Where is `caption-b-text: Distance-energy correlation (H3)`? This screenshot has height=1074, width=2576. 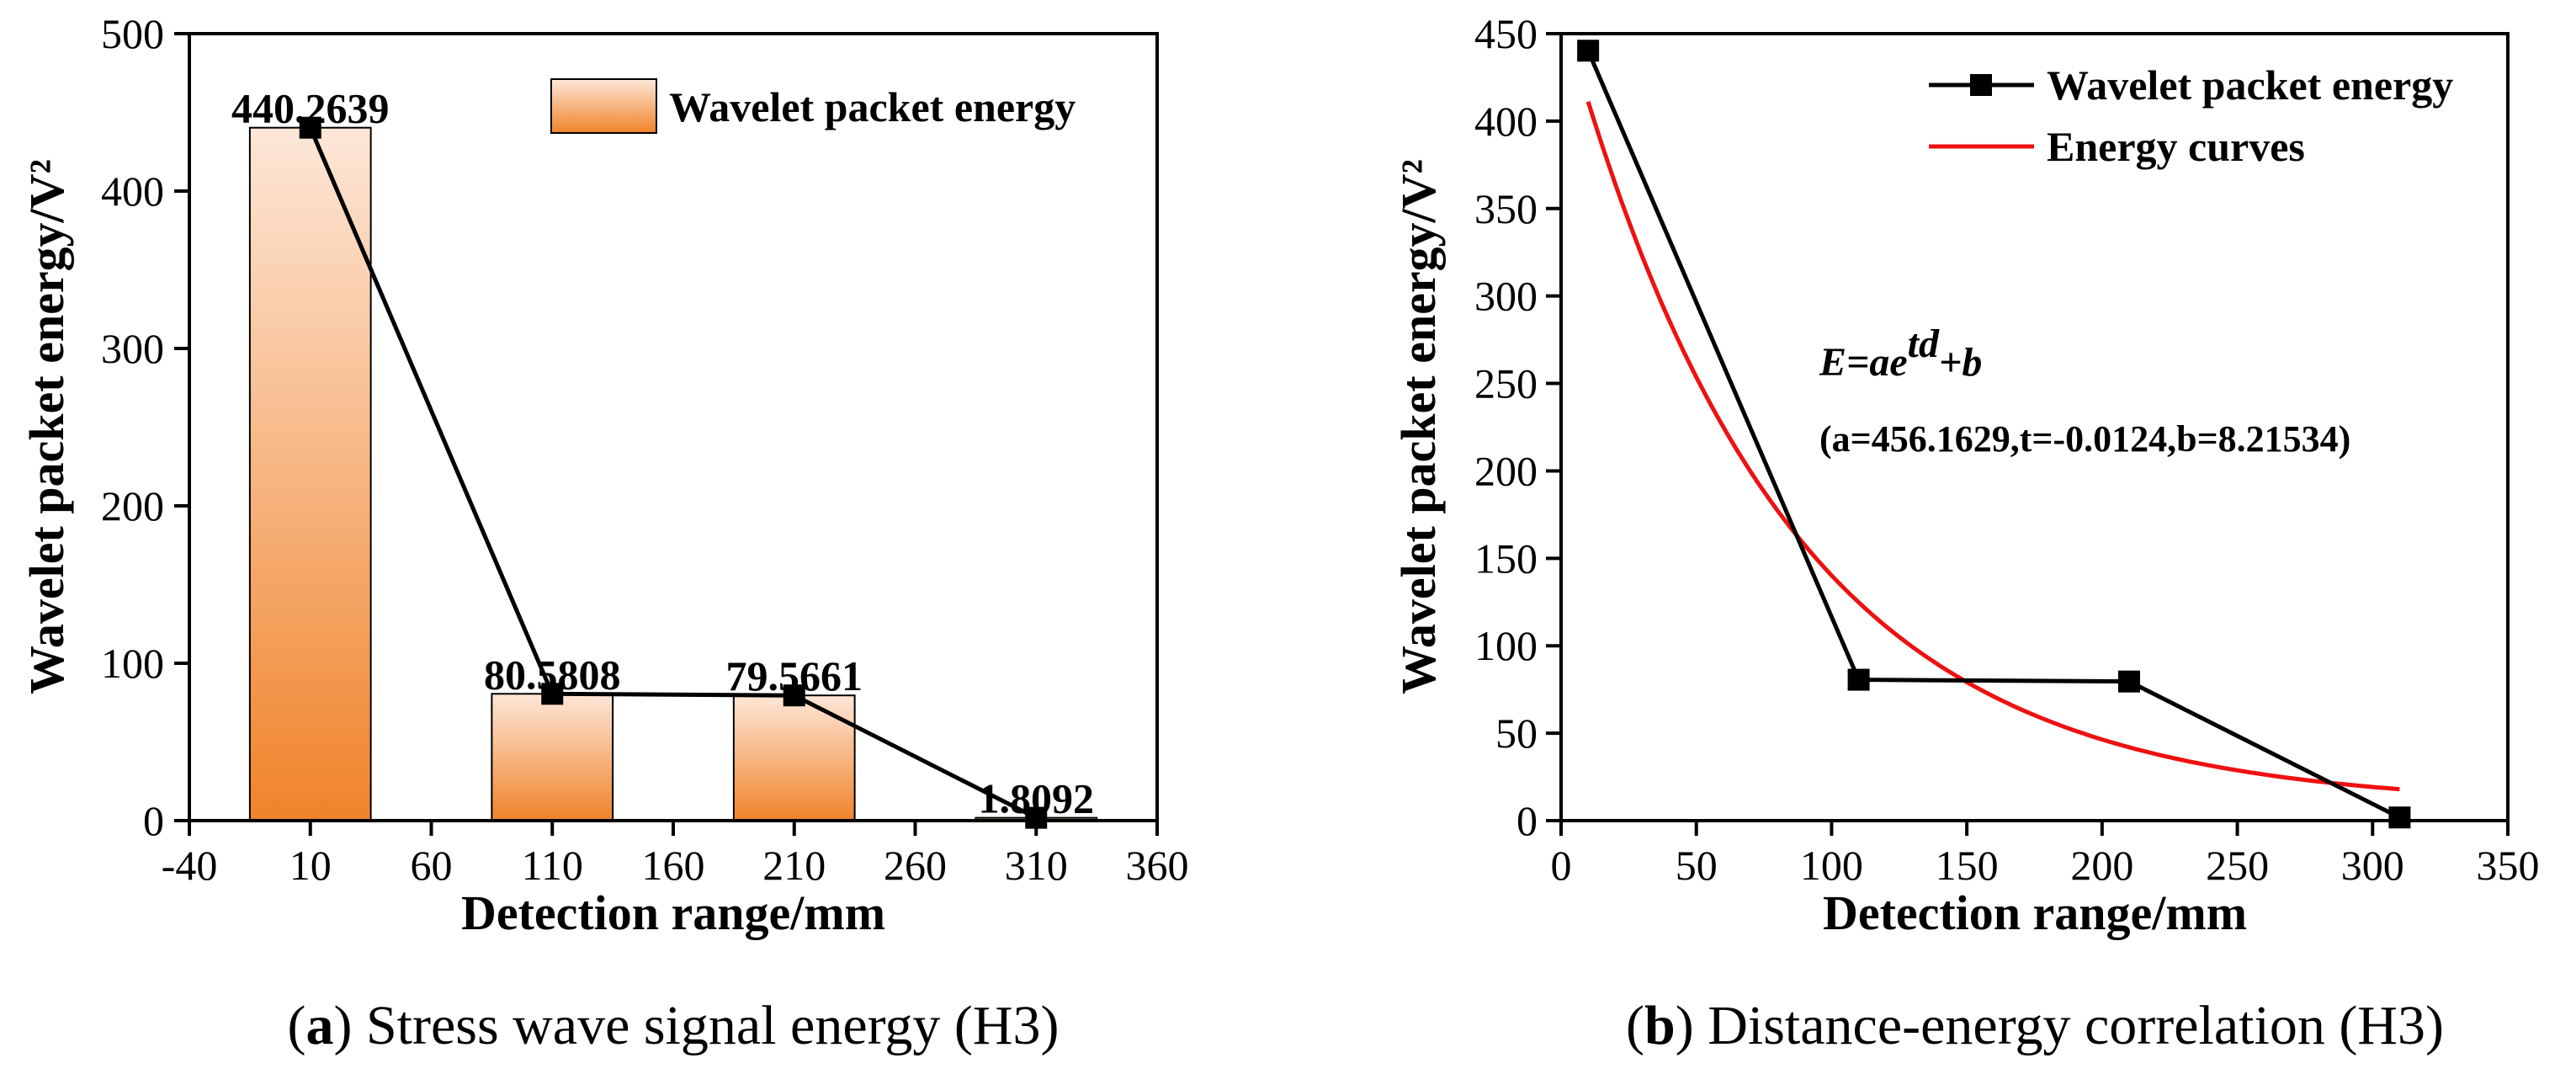
caption-b-text: Distance-energy correlation (H3) is located at coordinates (2076, 1025).